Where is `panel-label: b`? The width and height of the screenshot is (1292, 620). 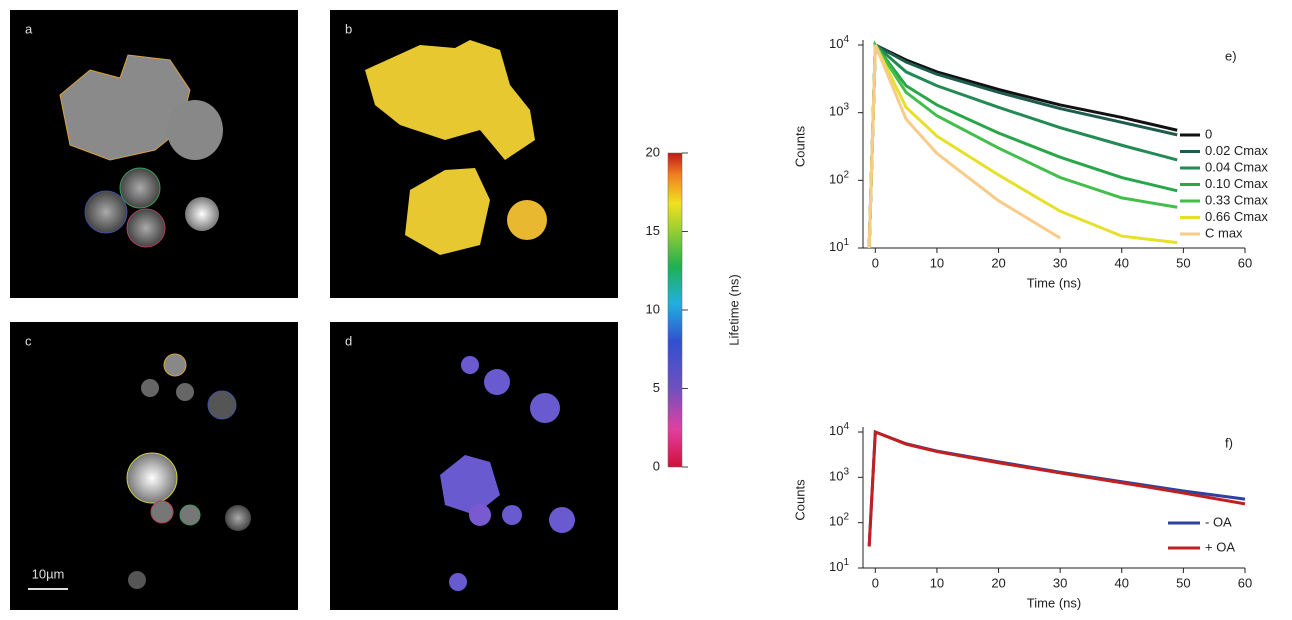 panel-label: b is located at coordinates (348, 28).